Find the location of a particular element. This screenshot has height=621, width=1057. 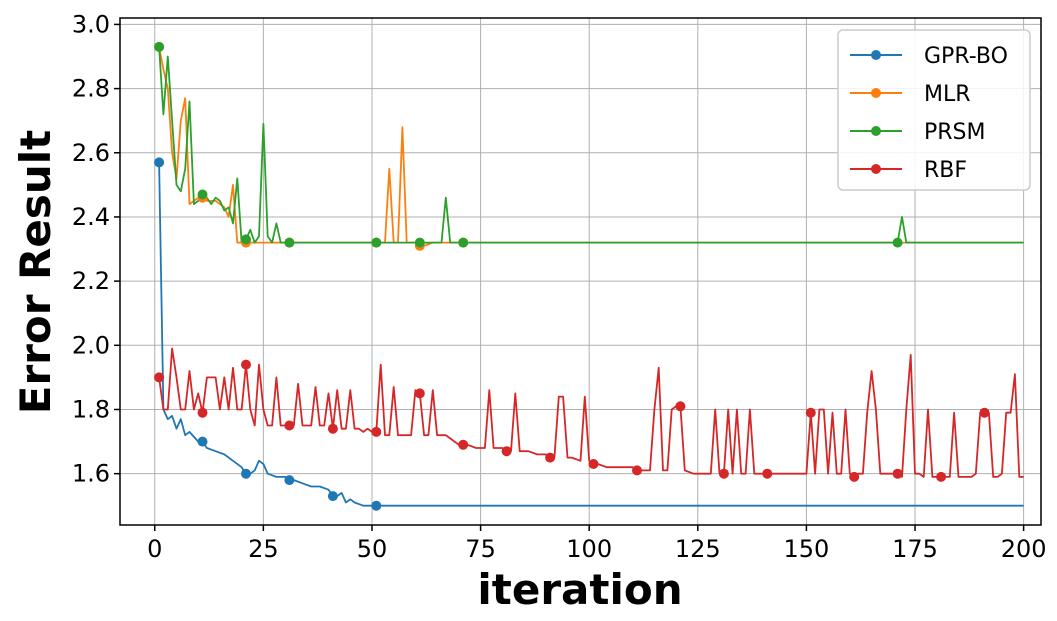

y-tick-label: 3.0 is located at coordinates (91, 24).